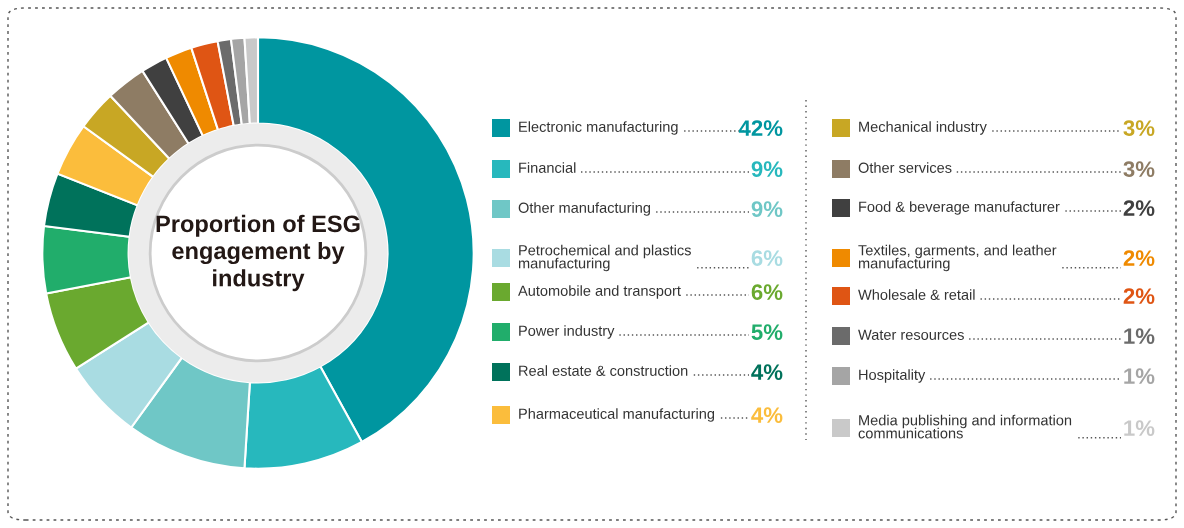 The image size is (1184, 528). What do you see at coordinates (957, 258) in the screenshot?
I see `legend-label: Textiles, garments, and leather manufacturing` at bounding box center [957, 258].